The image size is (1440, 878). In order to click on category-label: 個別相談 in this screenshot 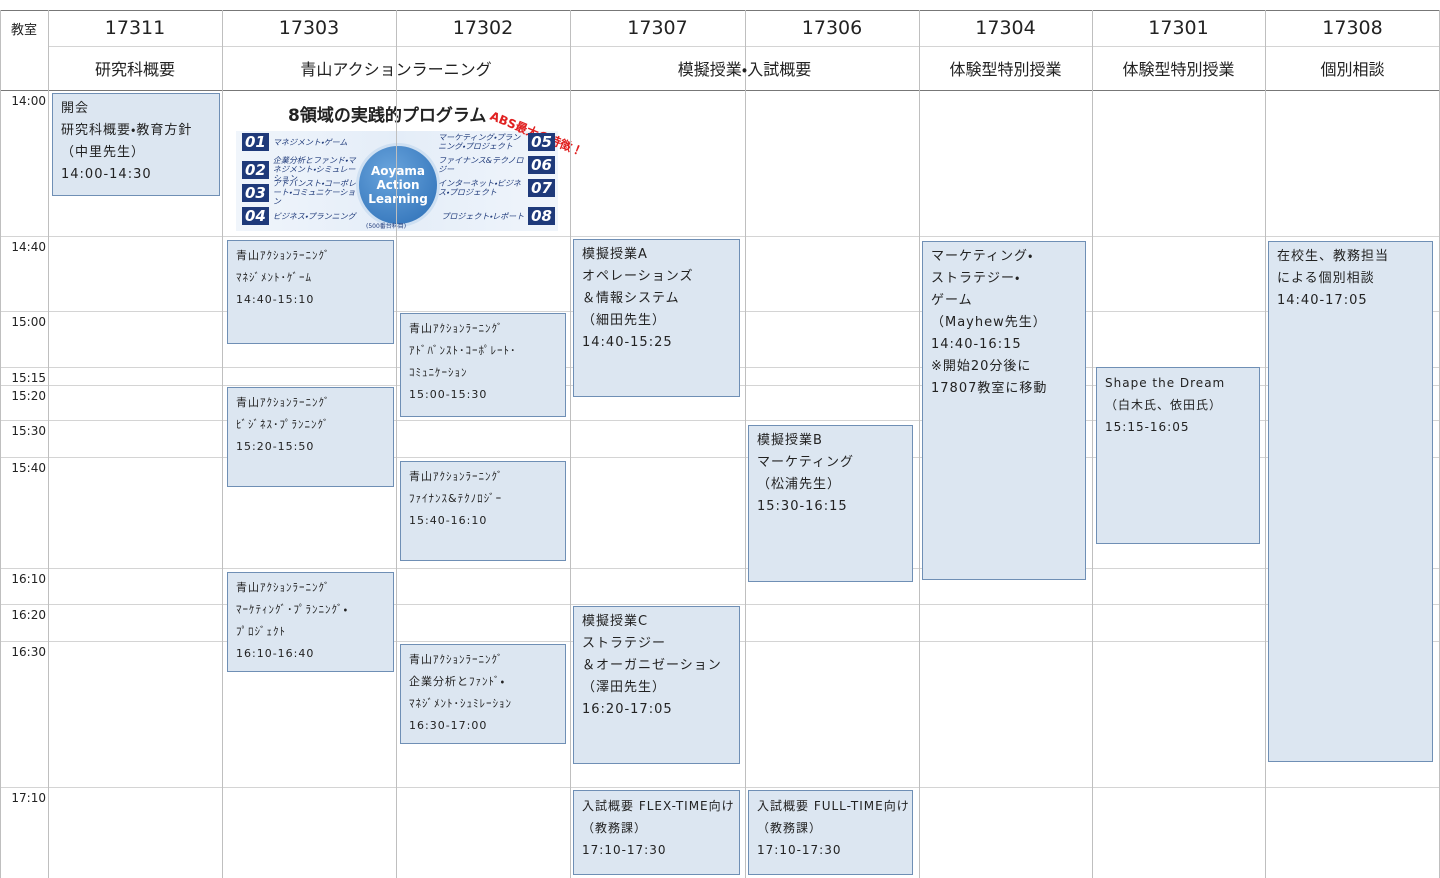, I will do `click(1352, 69)`.